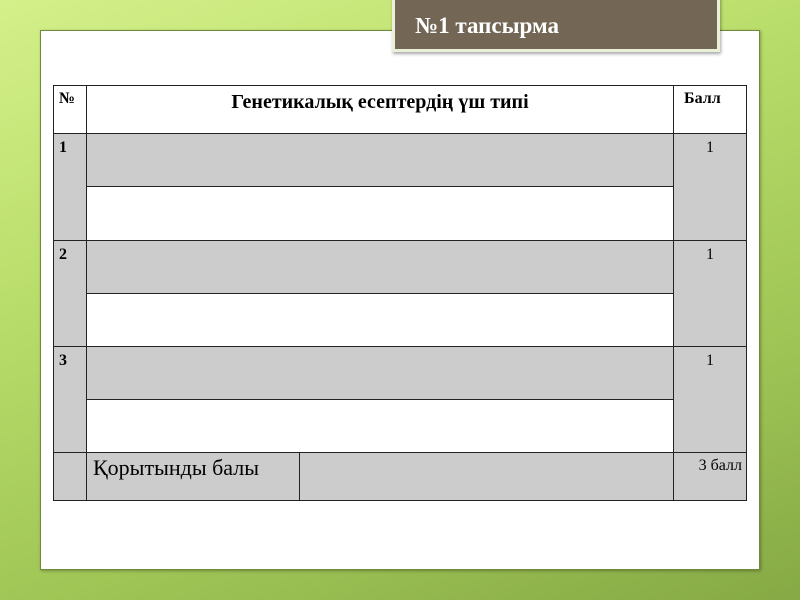  What do you see at coordinates (70, 187) in the screenshot?
I see `row-num: 1` at bounding box center [70, 187].